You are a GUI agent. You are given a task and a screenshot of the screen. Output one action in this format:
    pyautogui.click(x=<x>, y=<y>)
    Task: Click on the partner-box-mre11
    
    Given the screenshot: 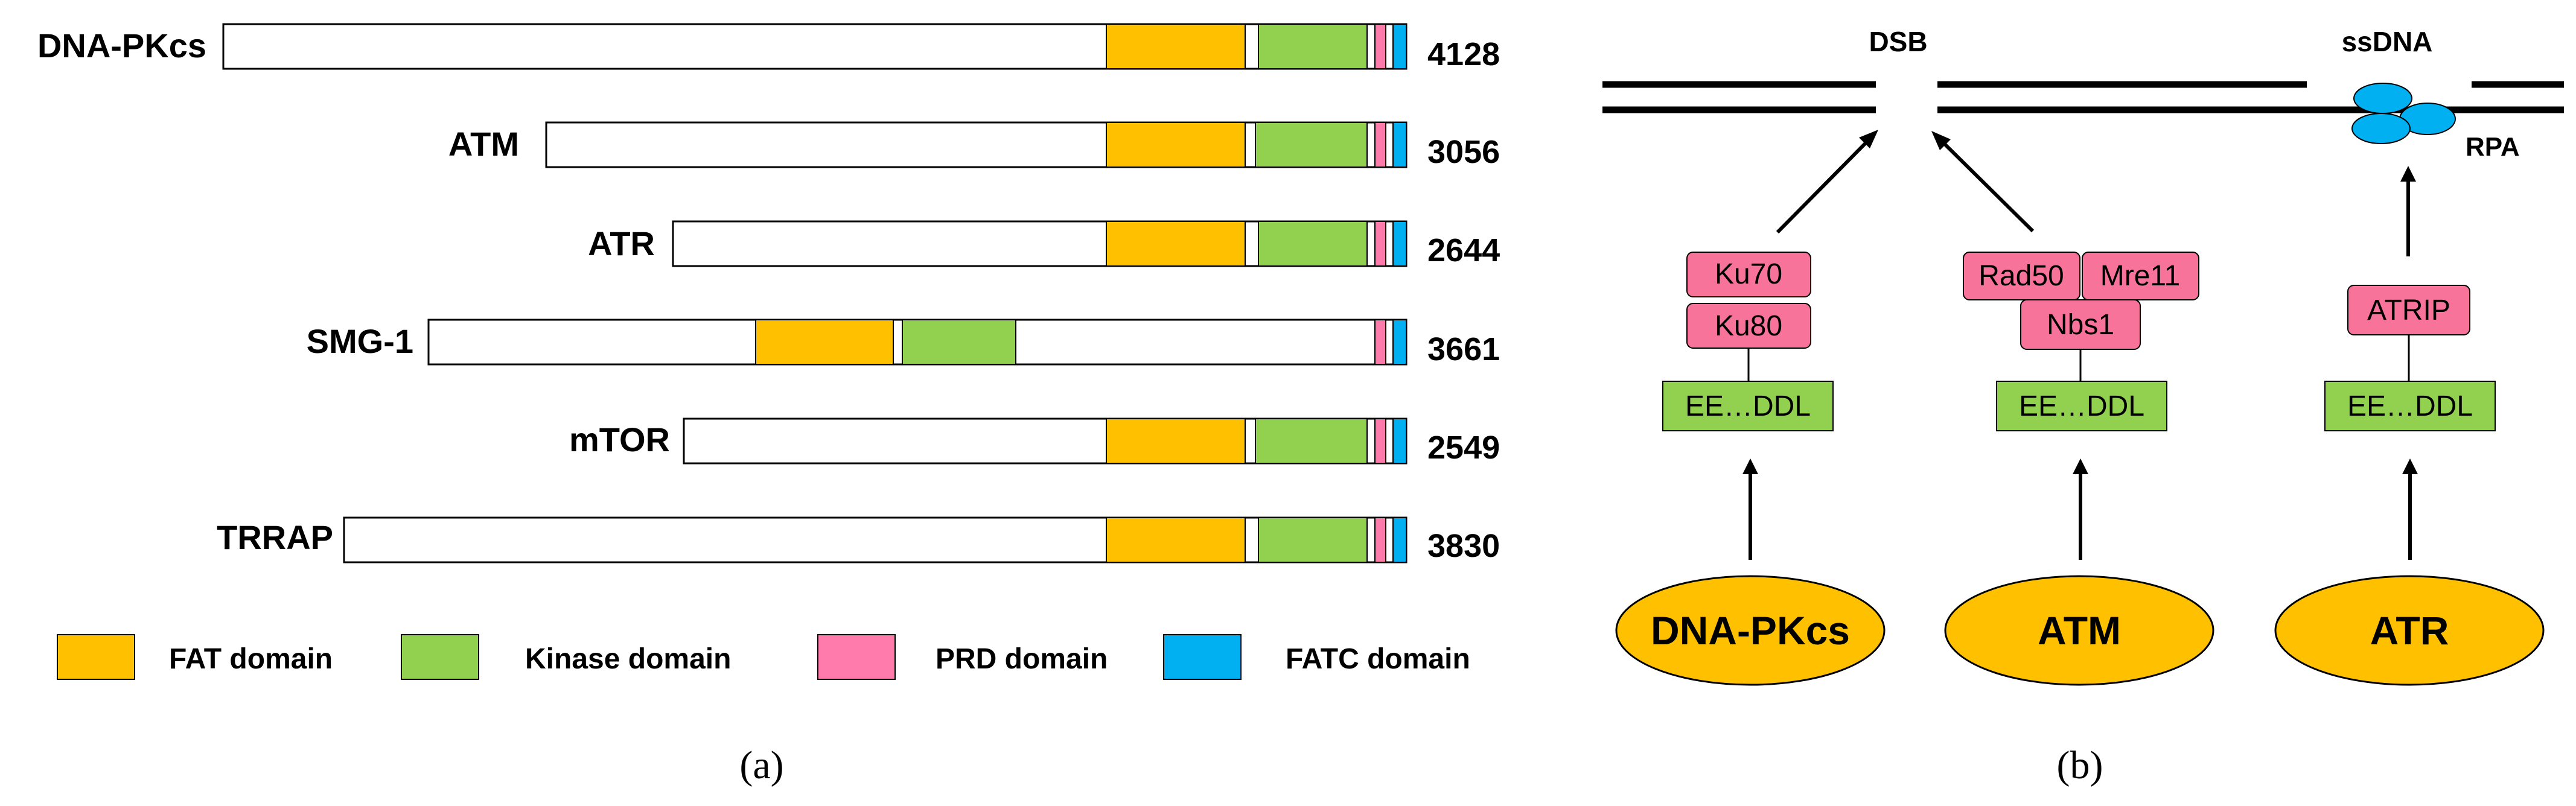 What is the action you would take?
    pyautogui.click(x=2140, y=276)
    